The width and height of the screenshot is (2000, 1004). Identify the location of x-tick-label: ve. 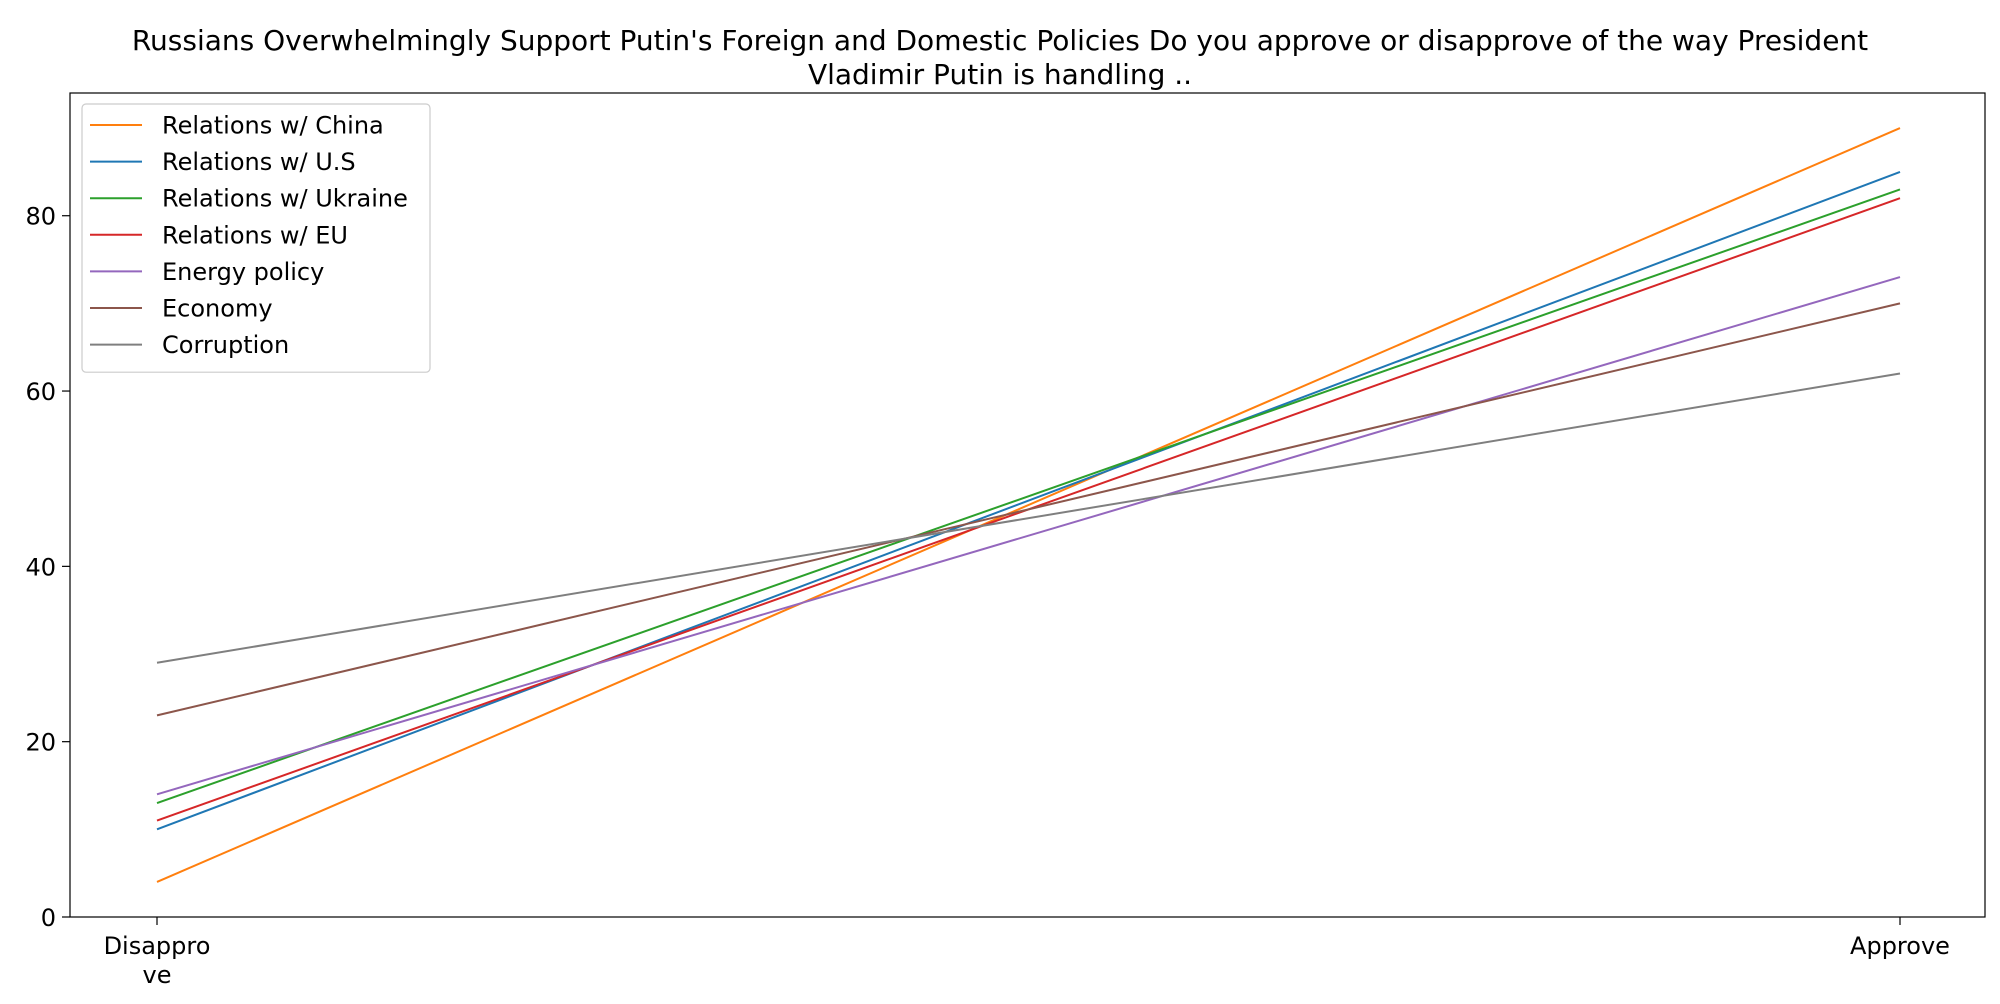
(157, 975).